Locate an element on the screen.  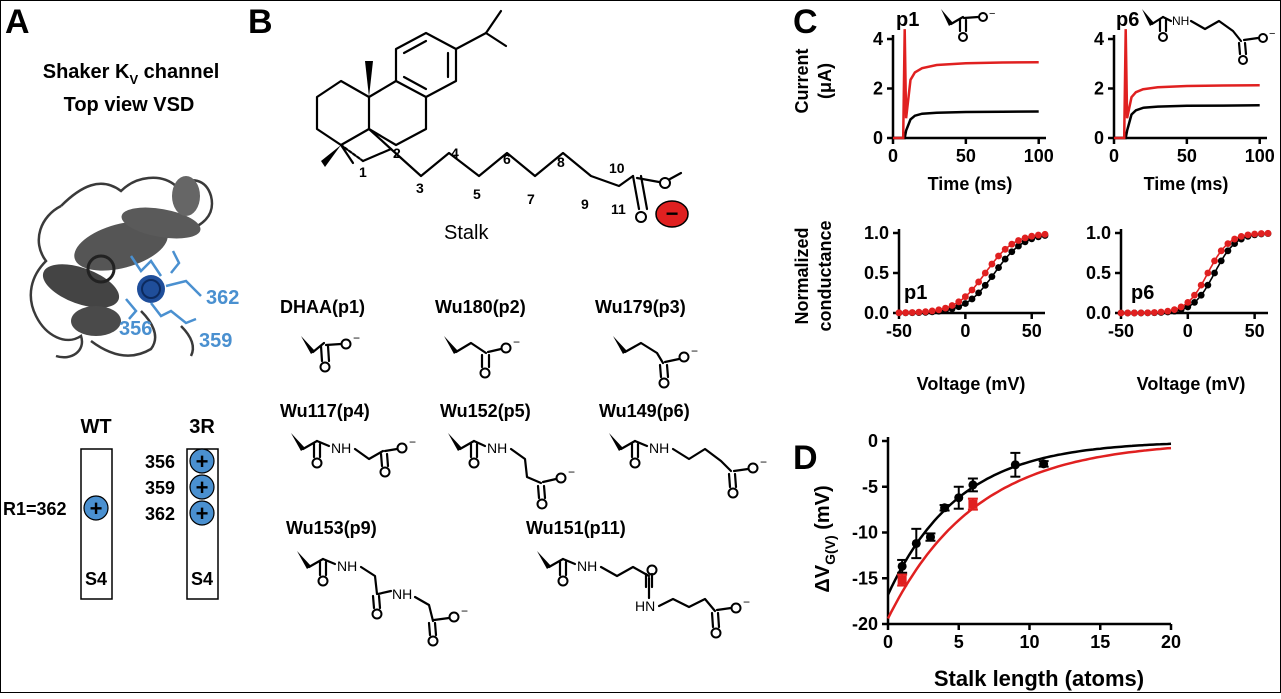
delta-v-y-tick-label: -20 is located at coordinates (865, 624).